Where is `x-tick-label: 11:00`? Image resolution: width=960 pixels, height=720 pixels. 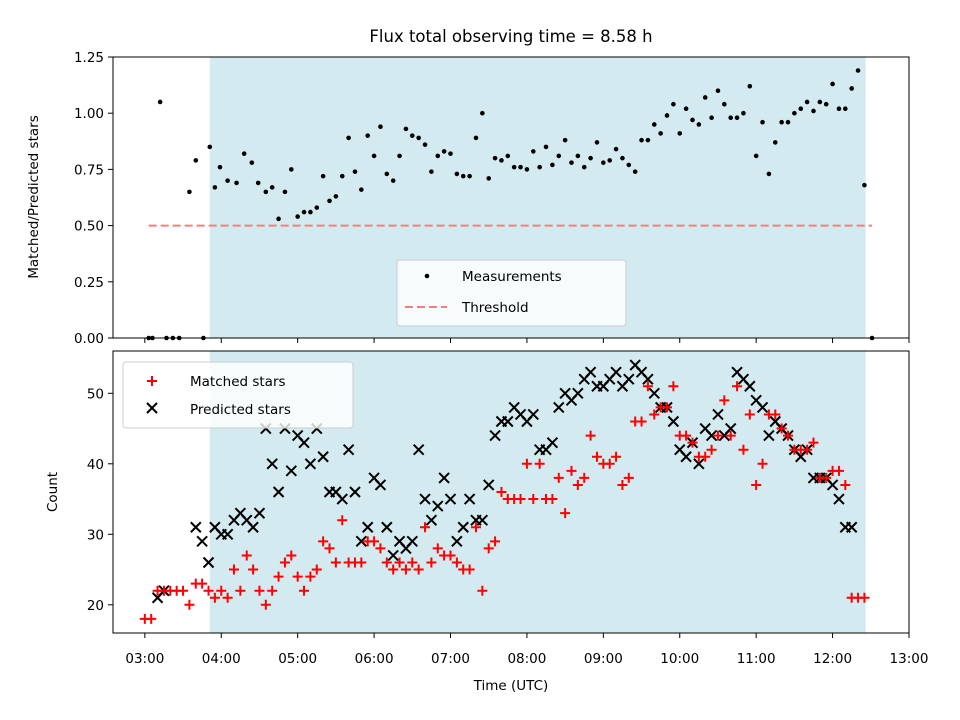 x-tick-label: 11:00 is located at coordinates (756, 659).